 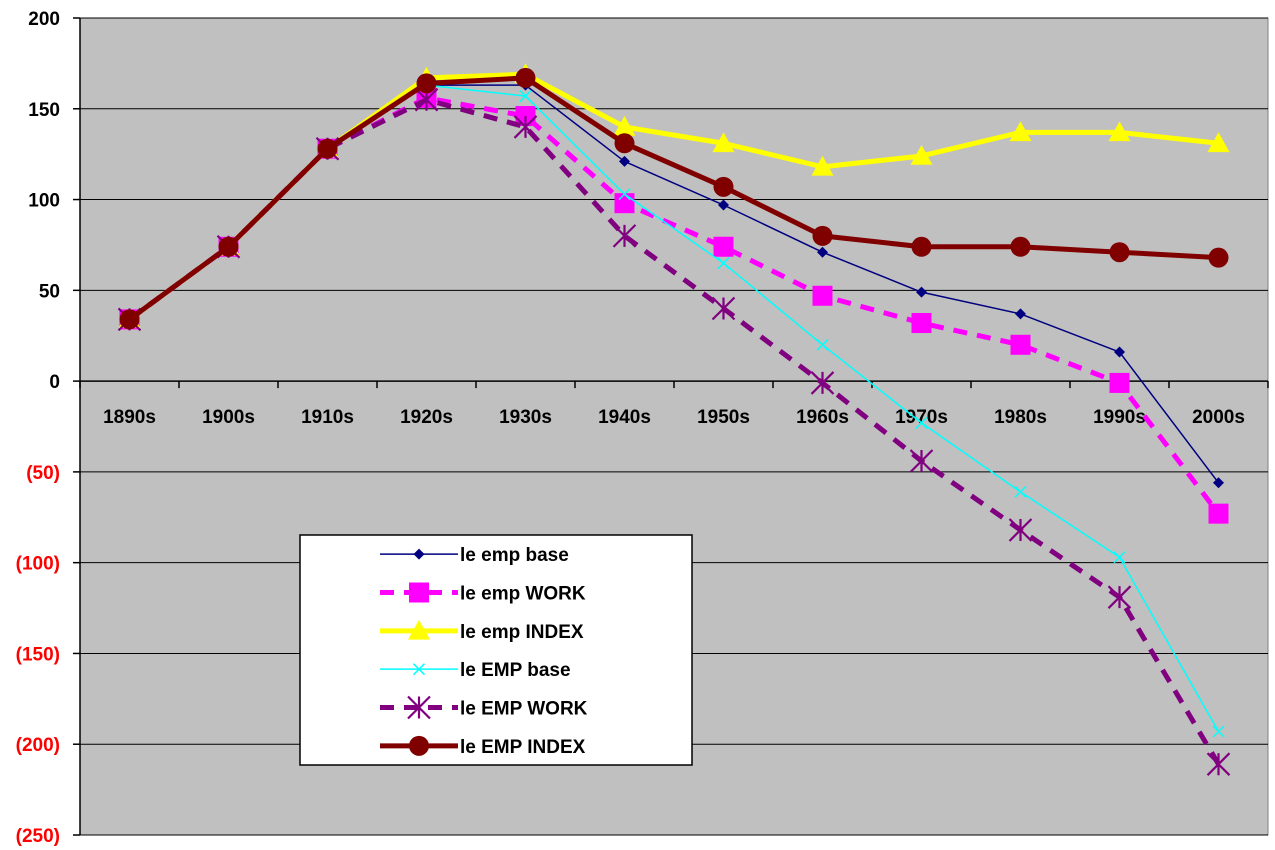 I want to click on legend-entry: le emp base, so click(x=474, y=555).